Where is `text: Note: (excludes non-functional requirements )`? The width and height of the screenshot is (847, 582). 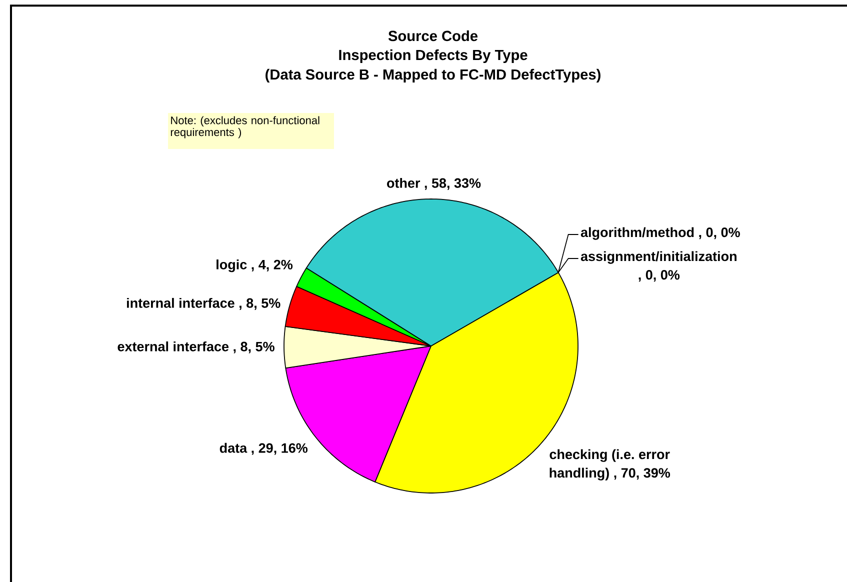
text: Note: (excludes non-functional requirements ) is located at coordinates (245, 127).